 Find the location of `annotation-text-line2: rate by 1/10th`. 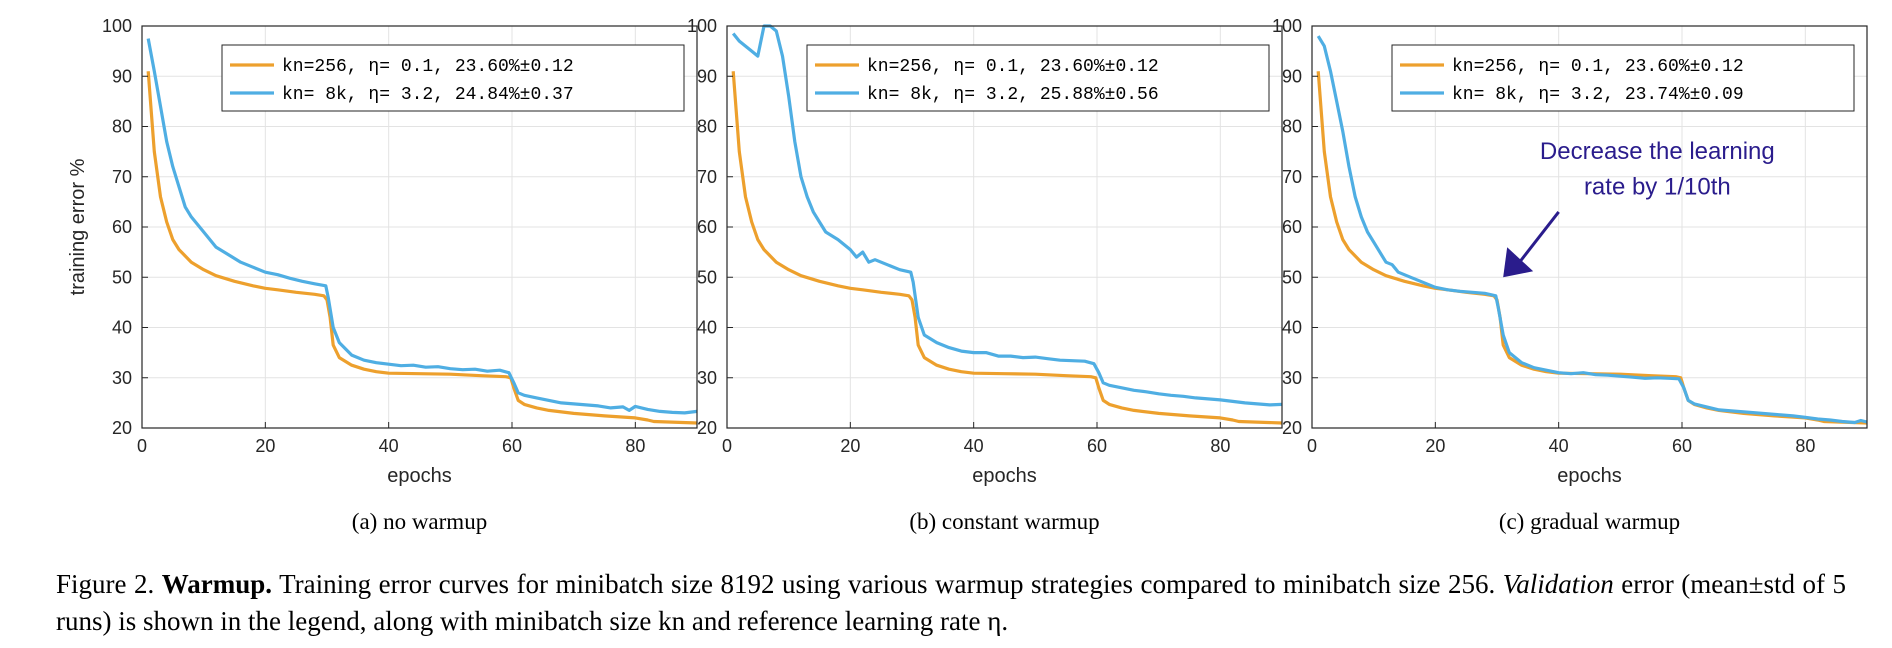

annotation-text-line2: rate by 1/10th is located at coordinates (1657, 186).